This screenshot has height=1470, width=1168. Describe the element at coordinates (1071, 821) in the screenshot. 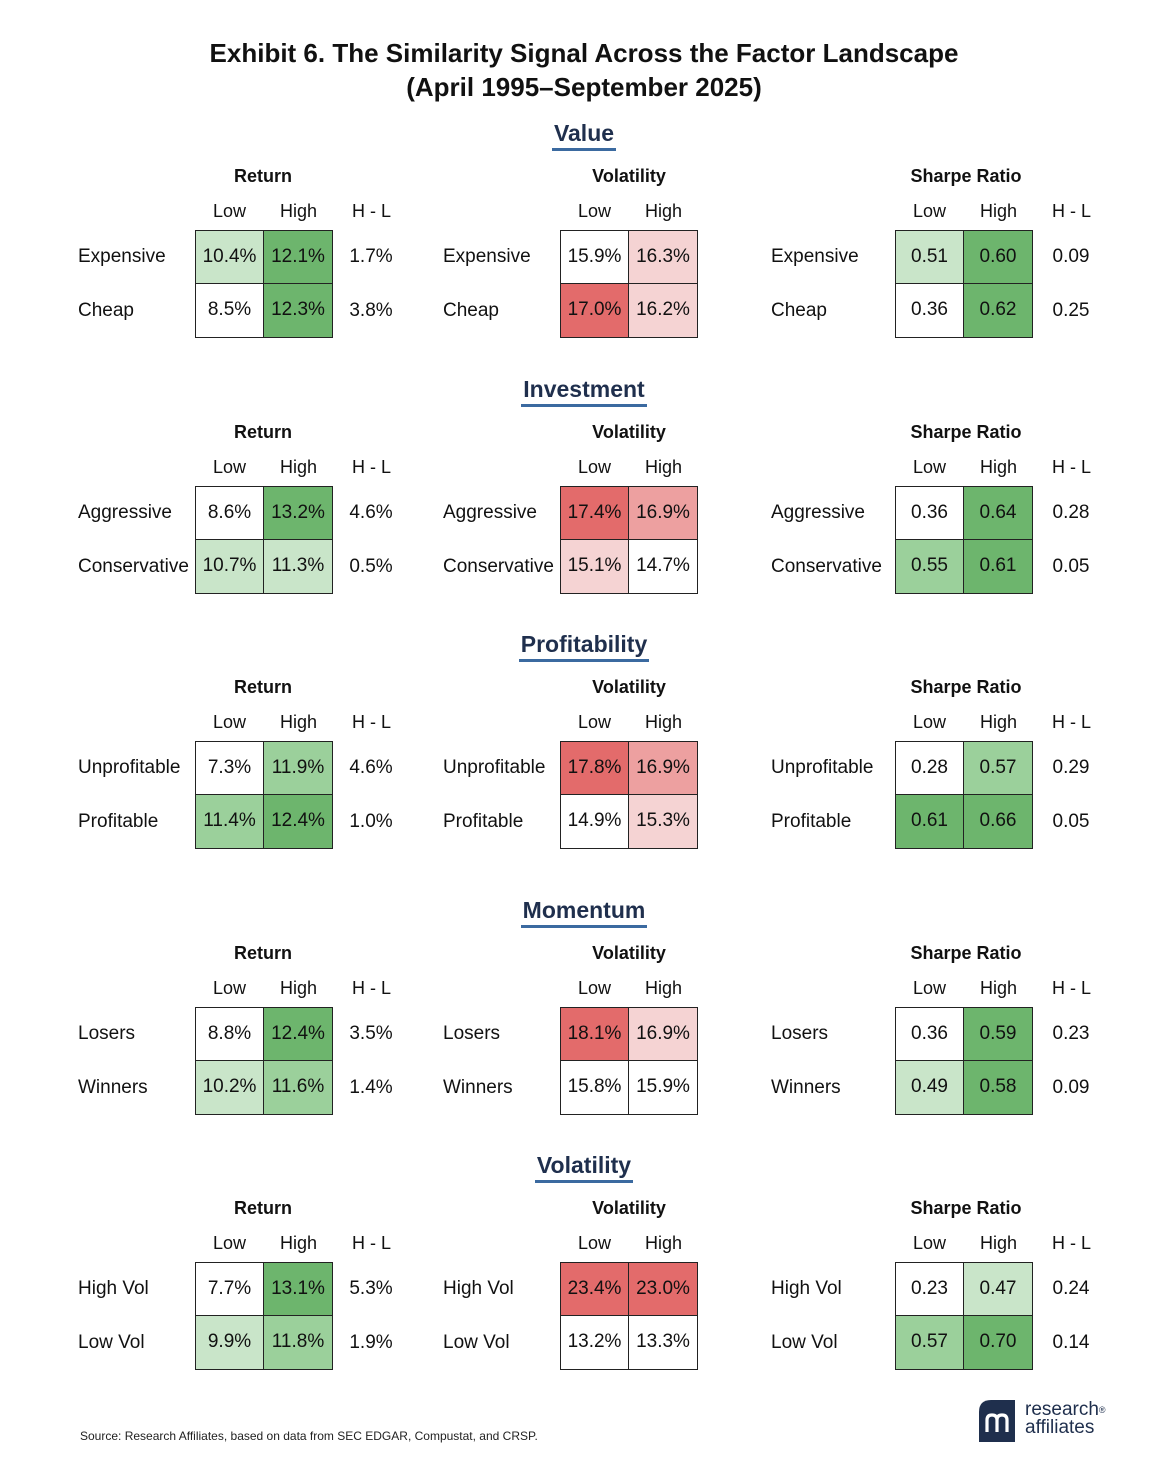

I see `high-minus-low-value: 0.05` at that location.